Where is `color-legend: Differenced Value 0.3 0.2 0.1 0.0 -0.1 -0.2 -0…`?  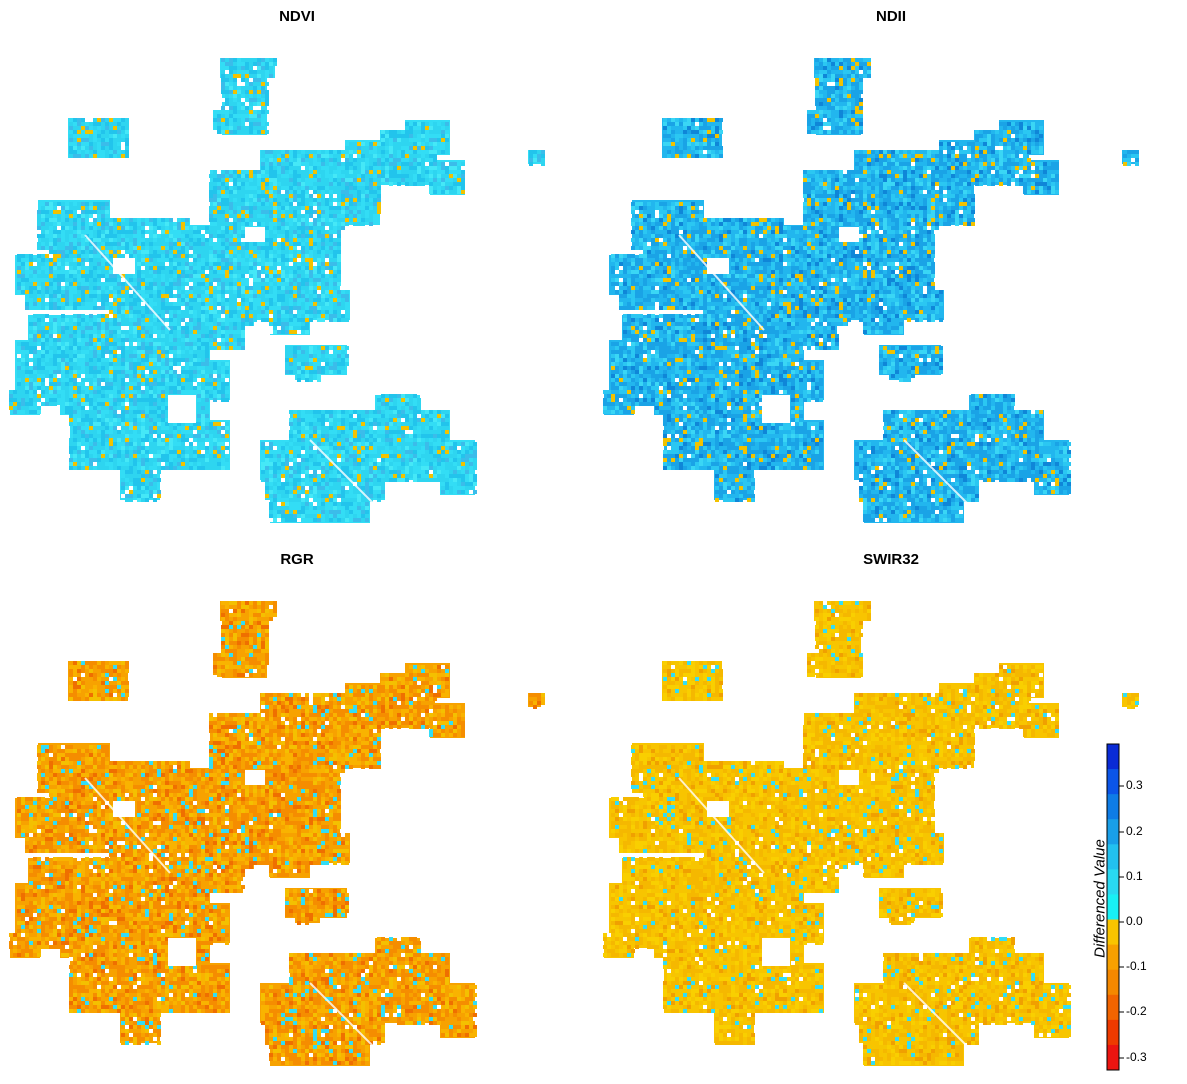 color-legend: Differenced Value 0.3 0.2 0.1 0.0 -0.1 -0.2 -0… is located at coordinates (1133, 907).